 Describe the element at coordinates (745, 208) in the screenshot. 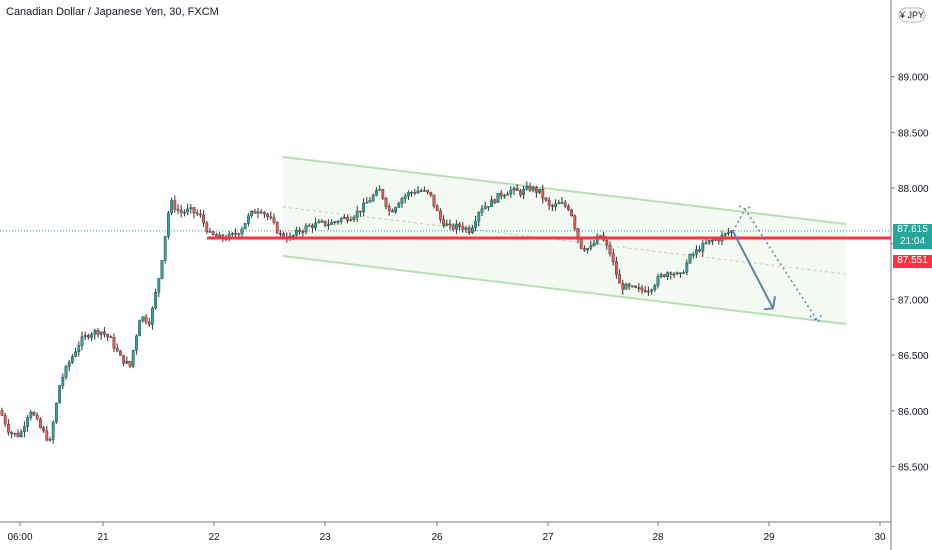

I see `projection-dotted-arrowhead-top` at that location.